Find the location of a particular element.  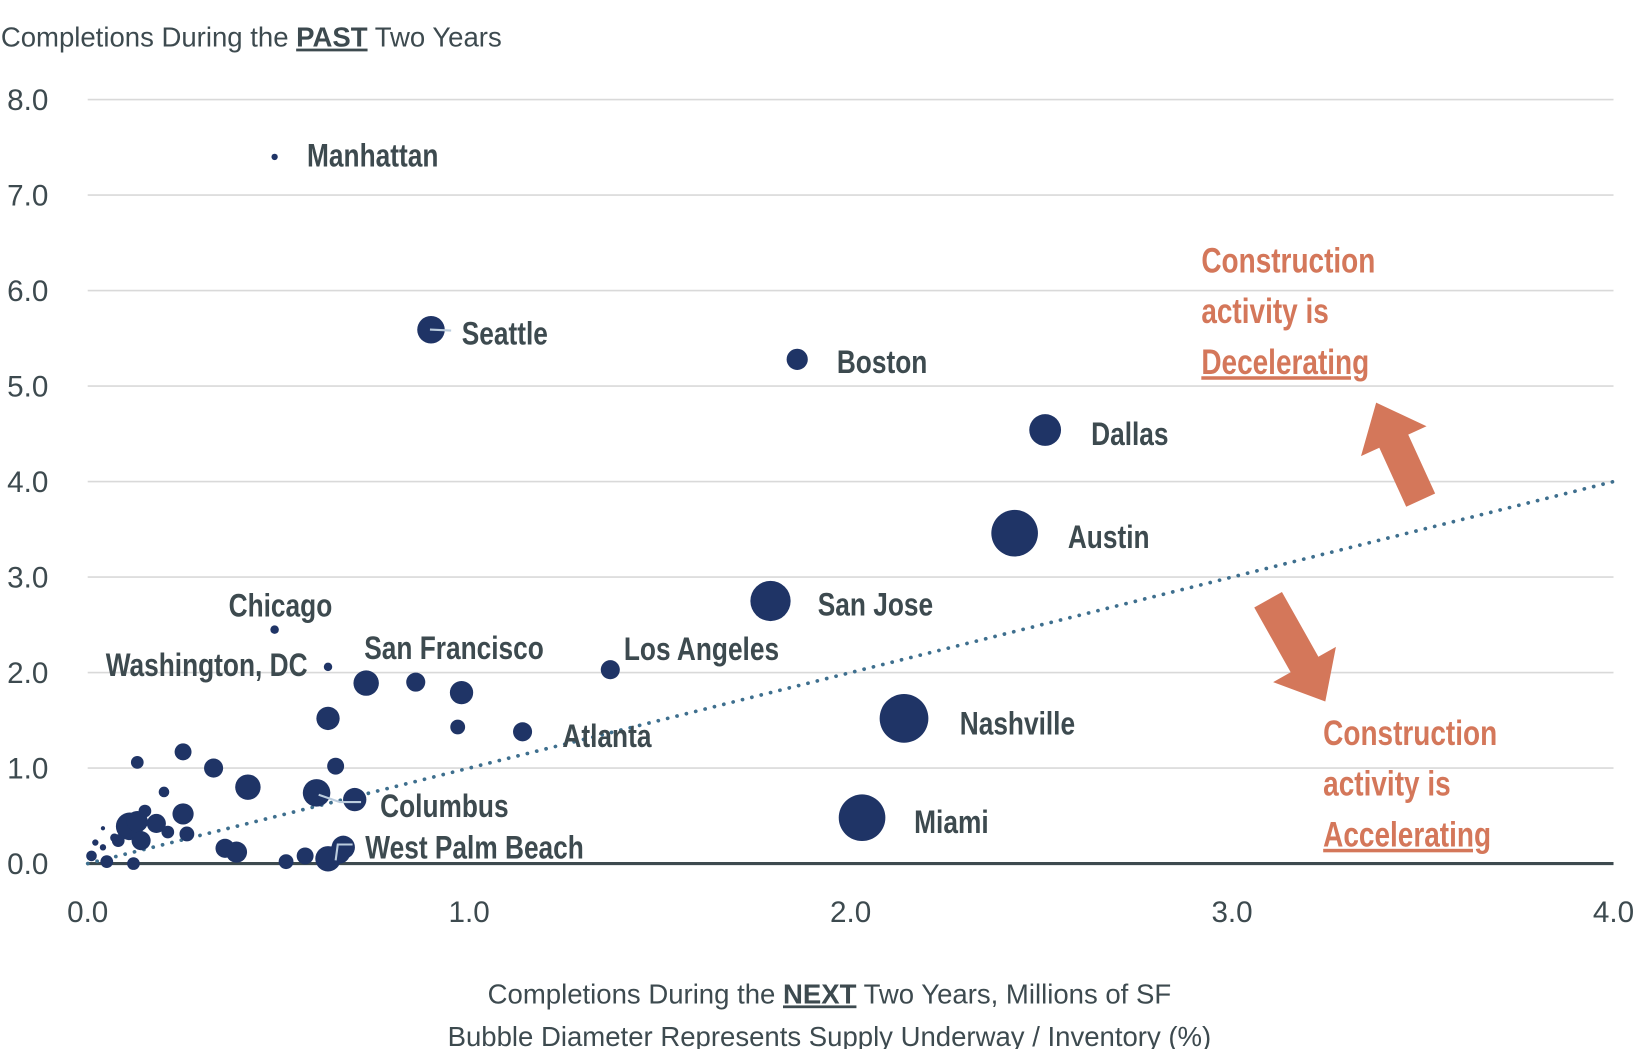

y-tick-label: 8.0 is located at coordinates (27, 100).